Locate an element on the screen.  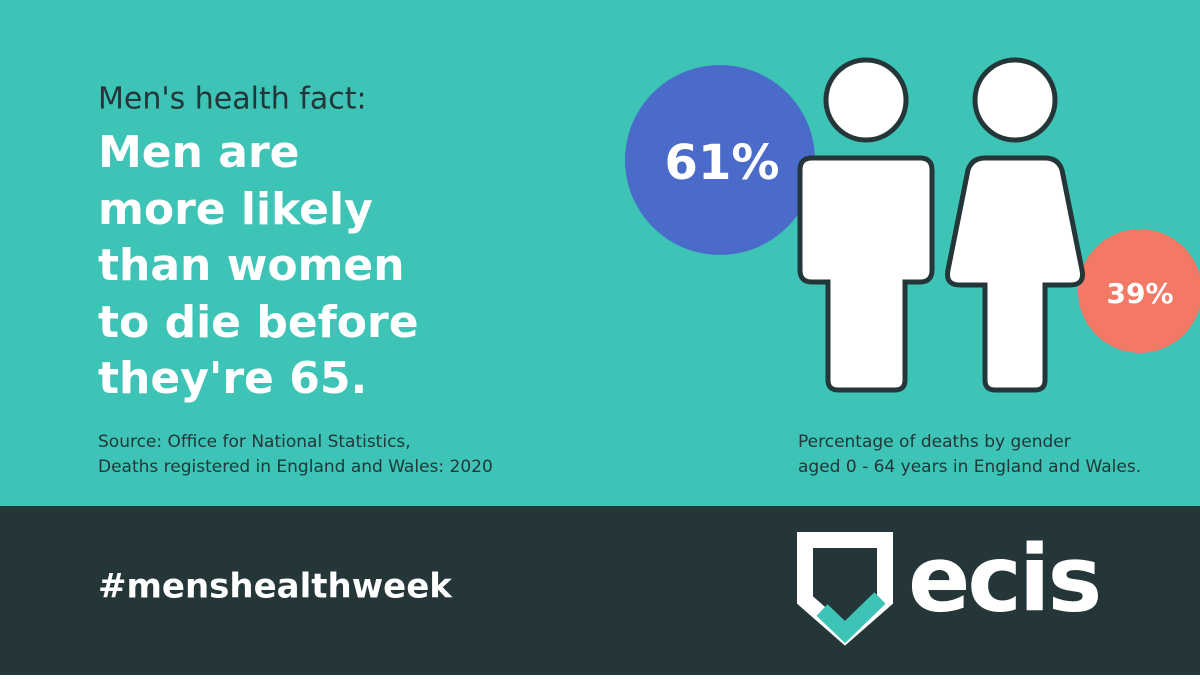
headline-line: to die before is located at coordinates (258, 322).